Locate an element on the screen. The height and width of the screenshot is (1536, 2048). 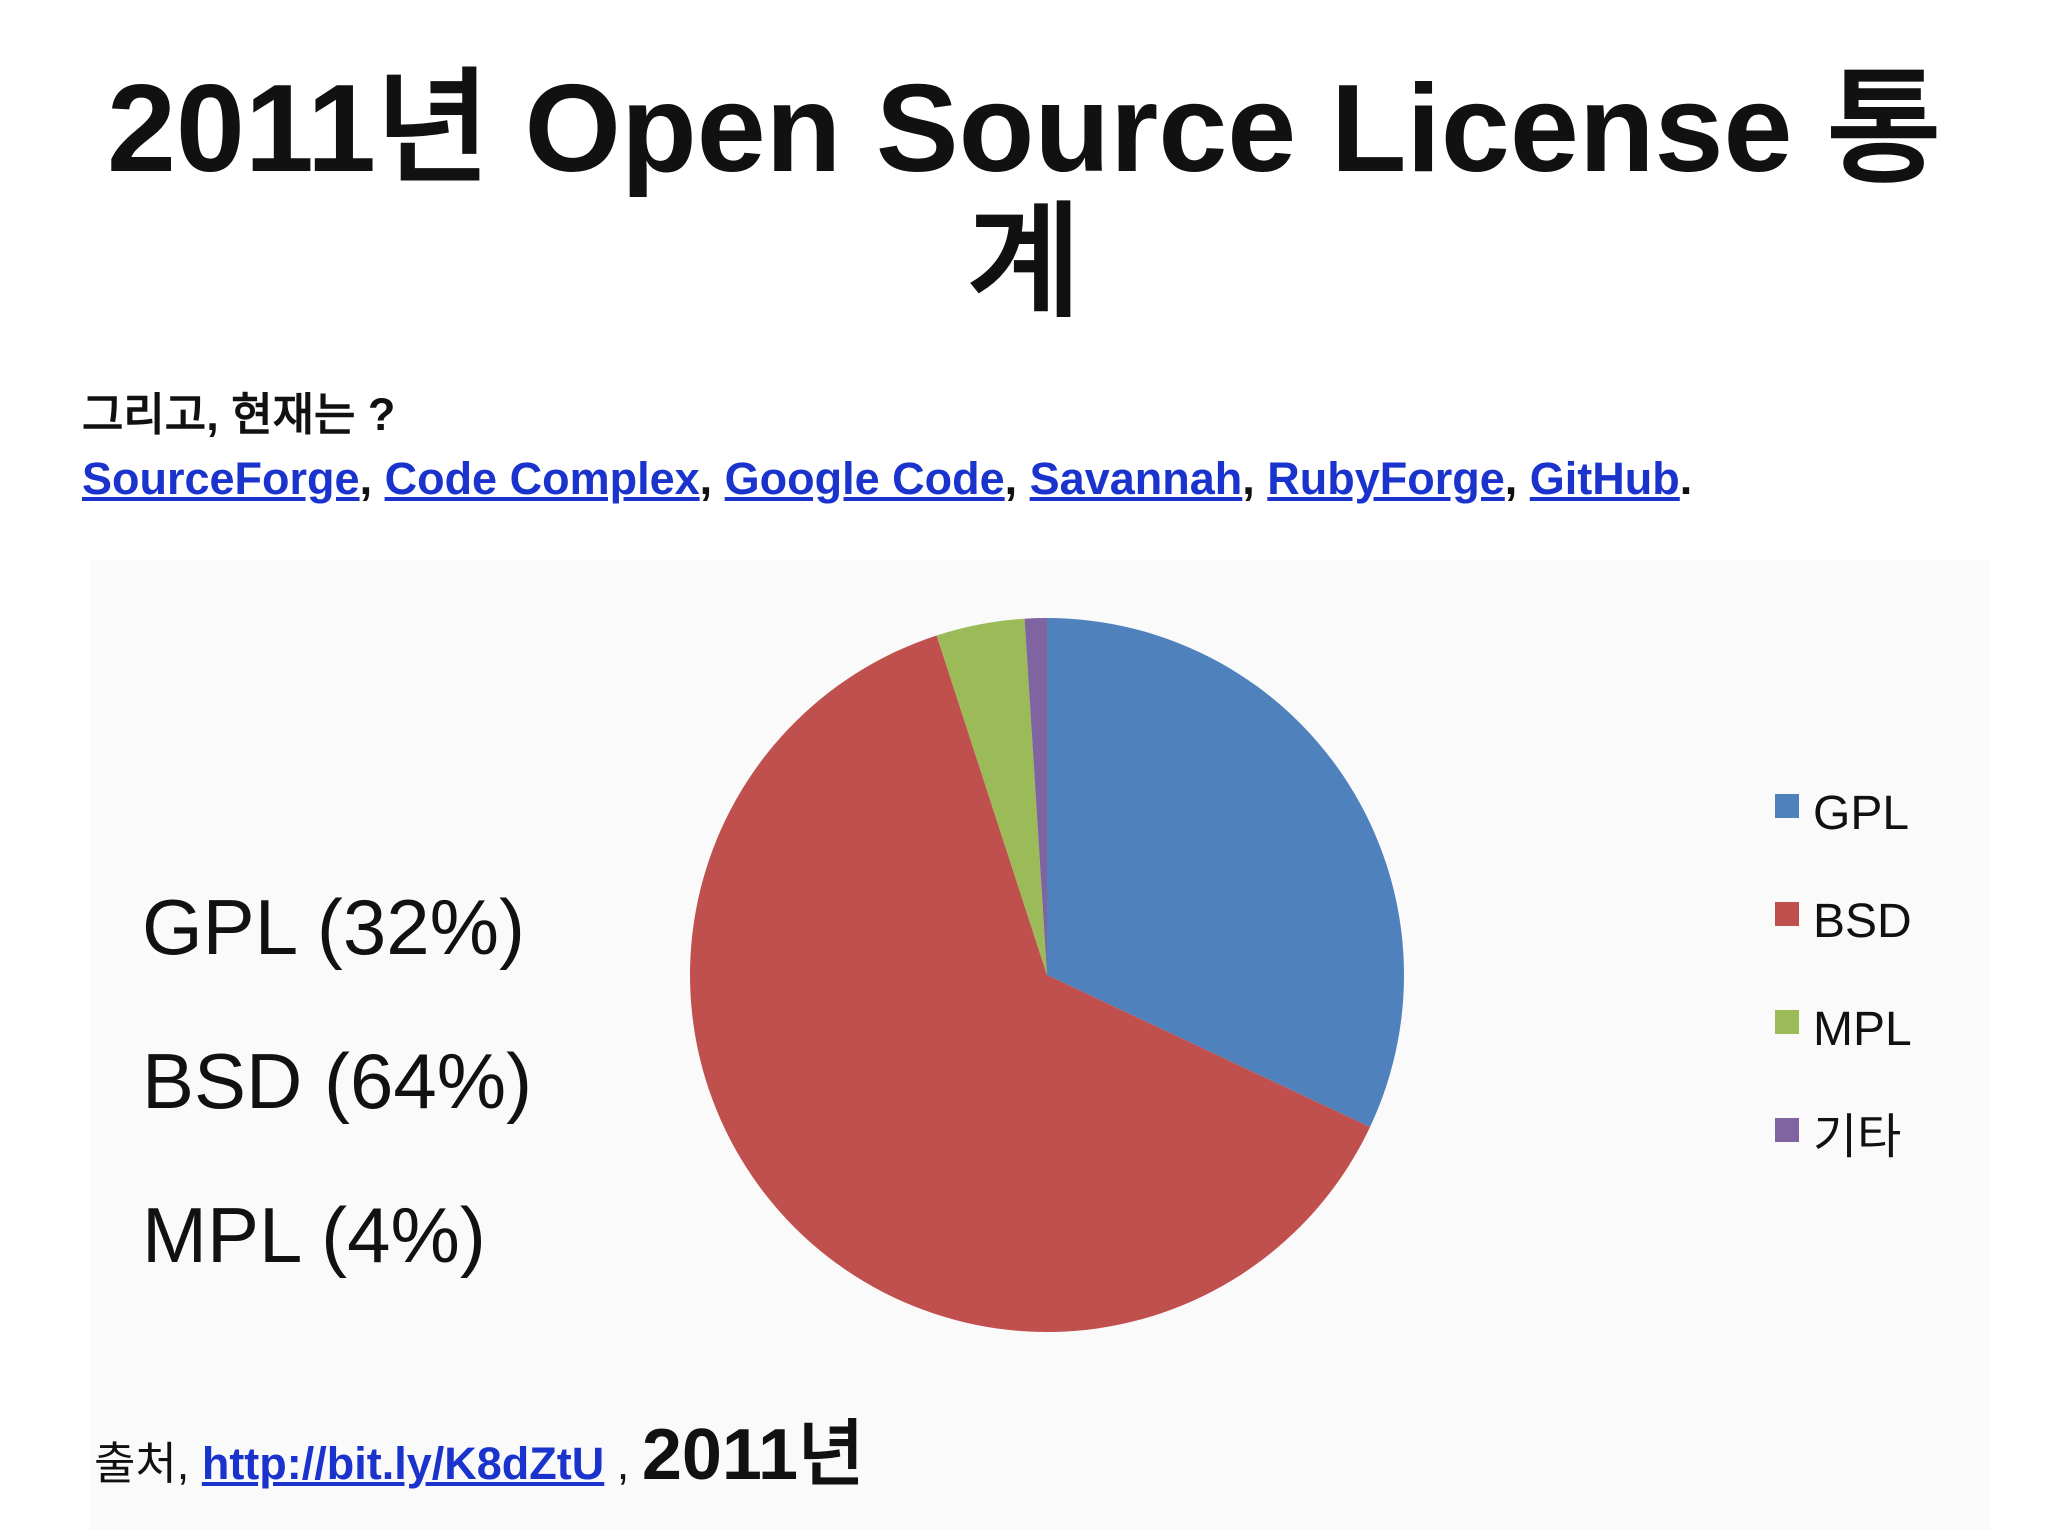
pie-slice-other is located at coordinates (1035, 796).